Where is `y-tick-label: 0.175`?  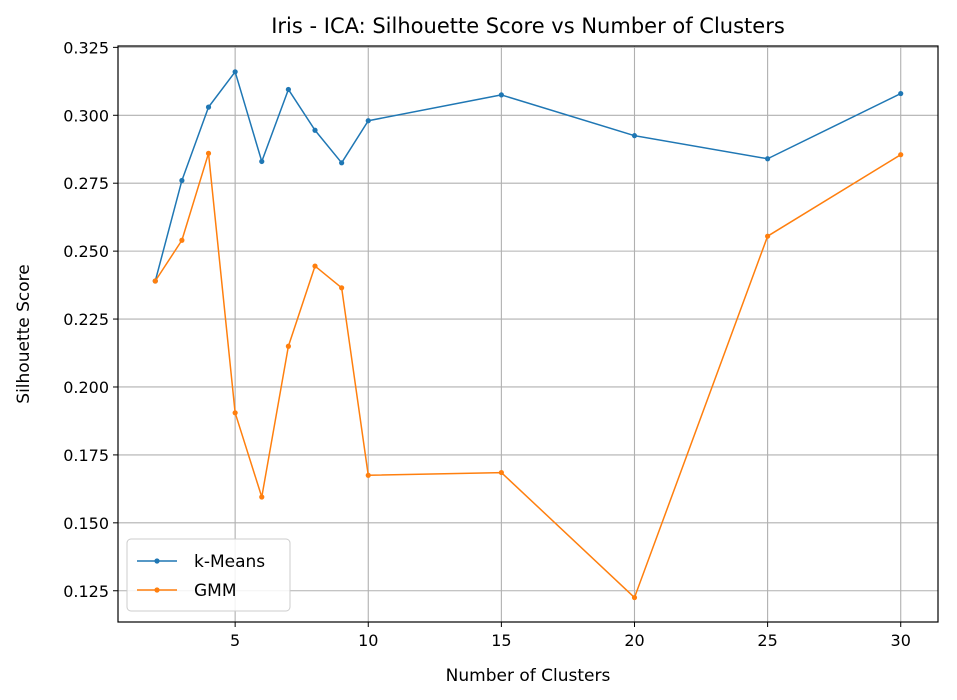
y-tick-label: 0.175 is located at coordinates (86, 455).